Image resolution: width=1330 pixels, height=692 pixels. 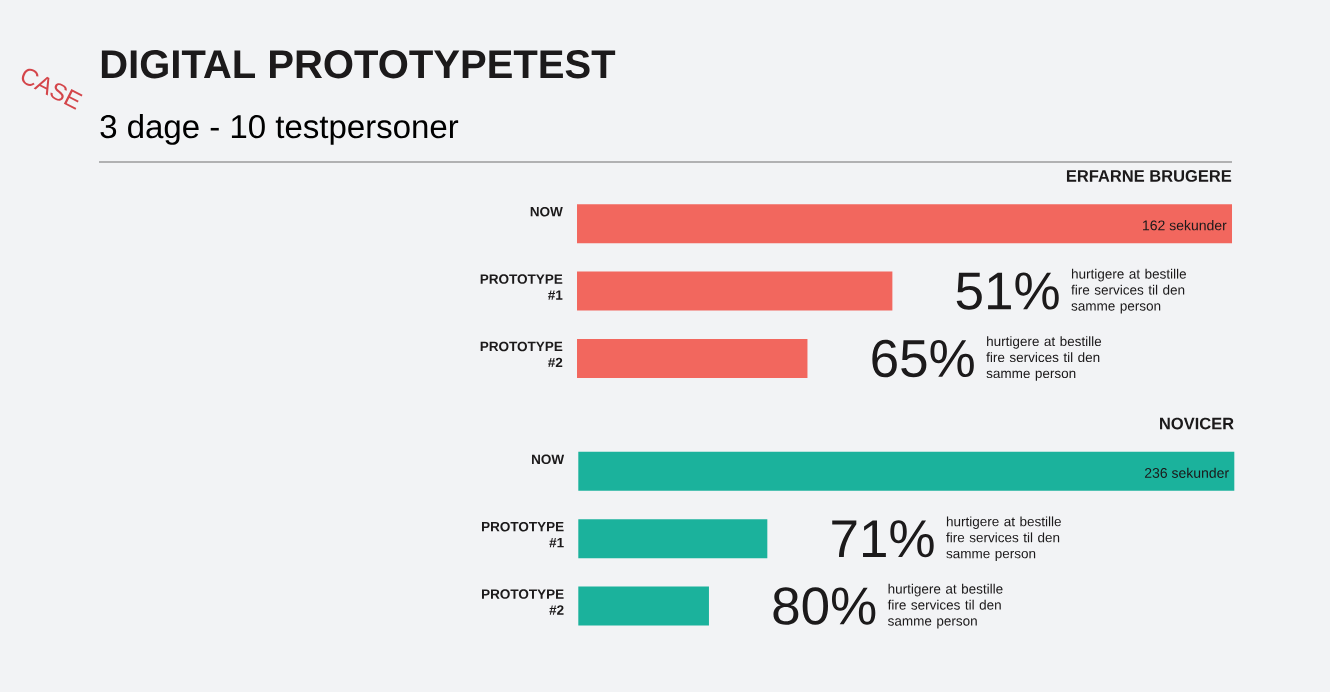 What do you see at coordinates (923, 358) in the screenshot?
I see `annotation: 65%` at bounding box center [923, 358].